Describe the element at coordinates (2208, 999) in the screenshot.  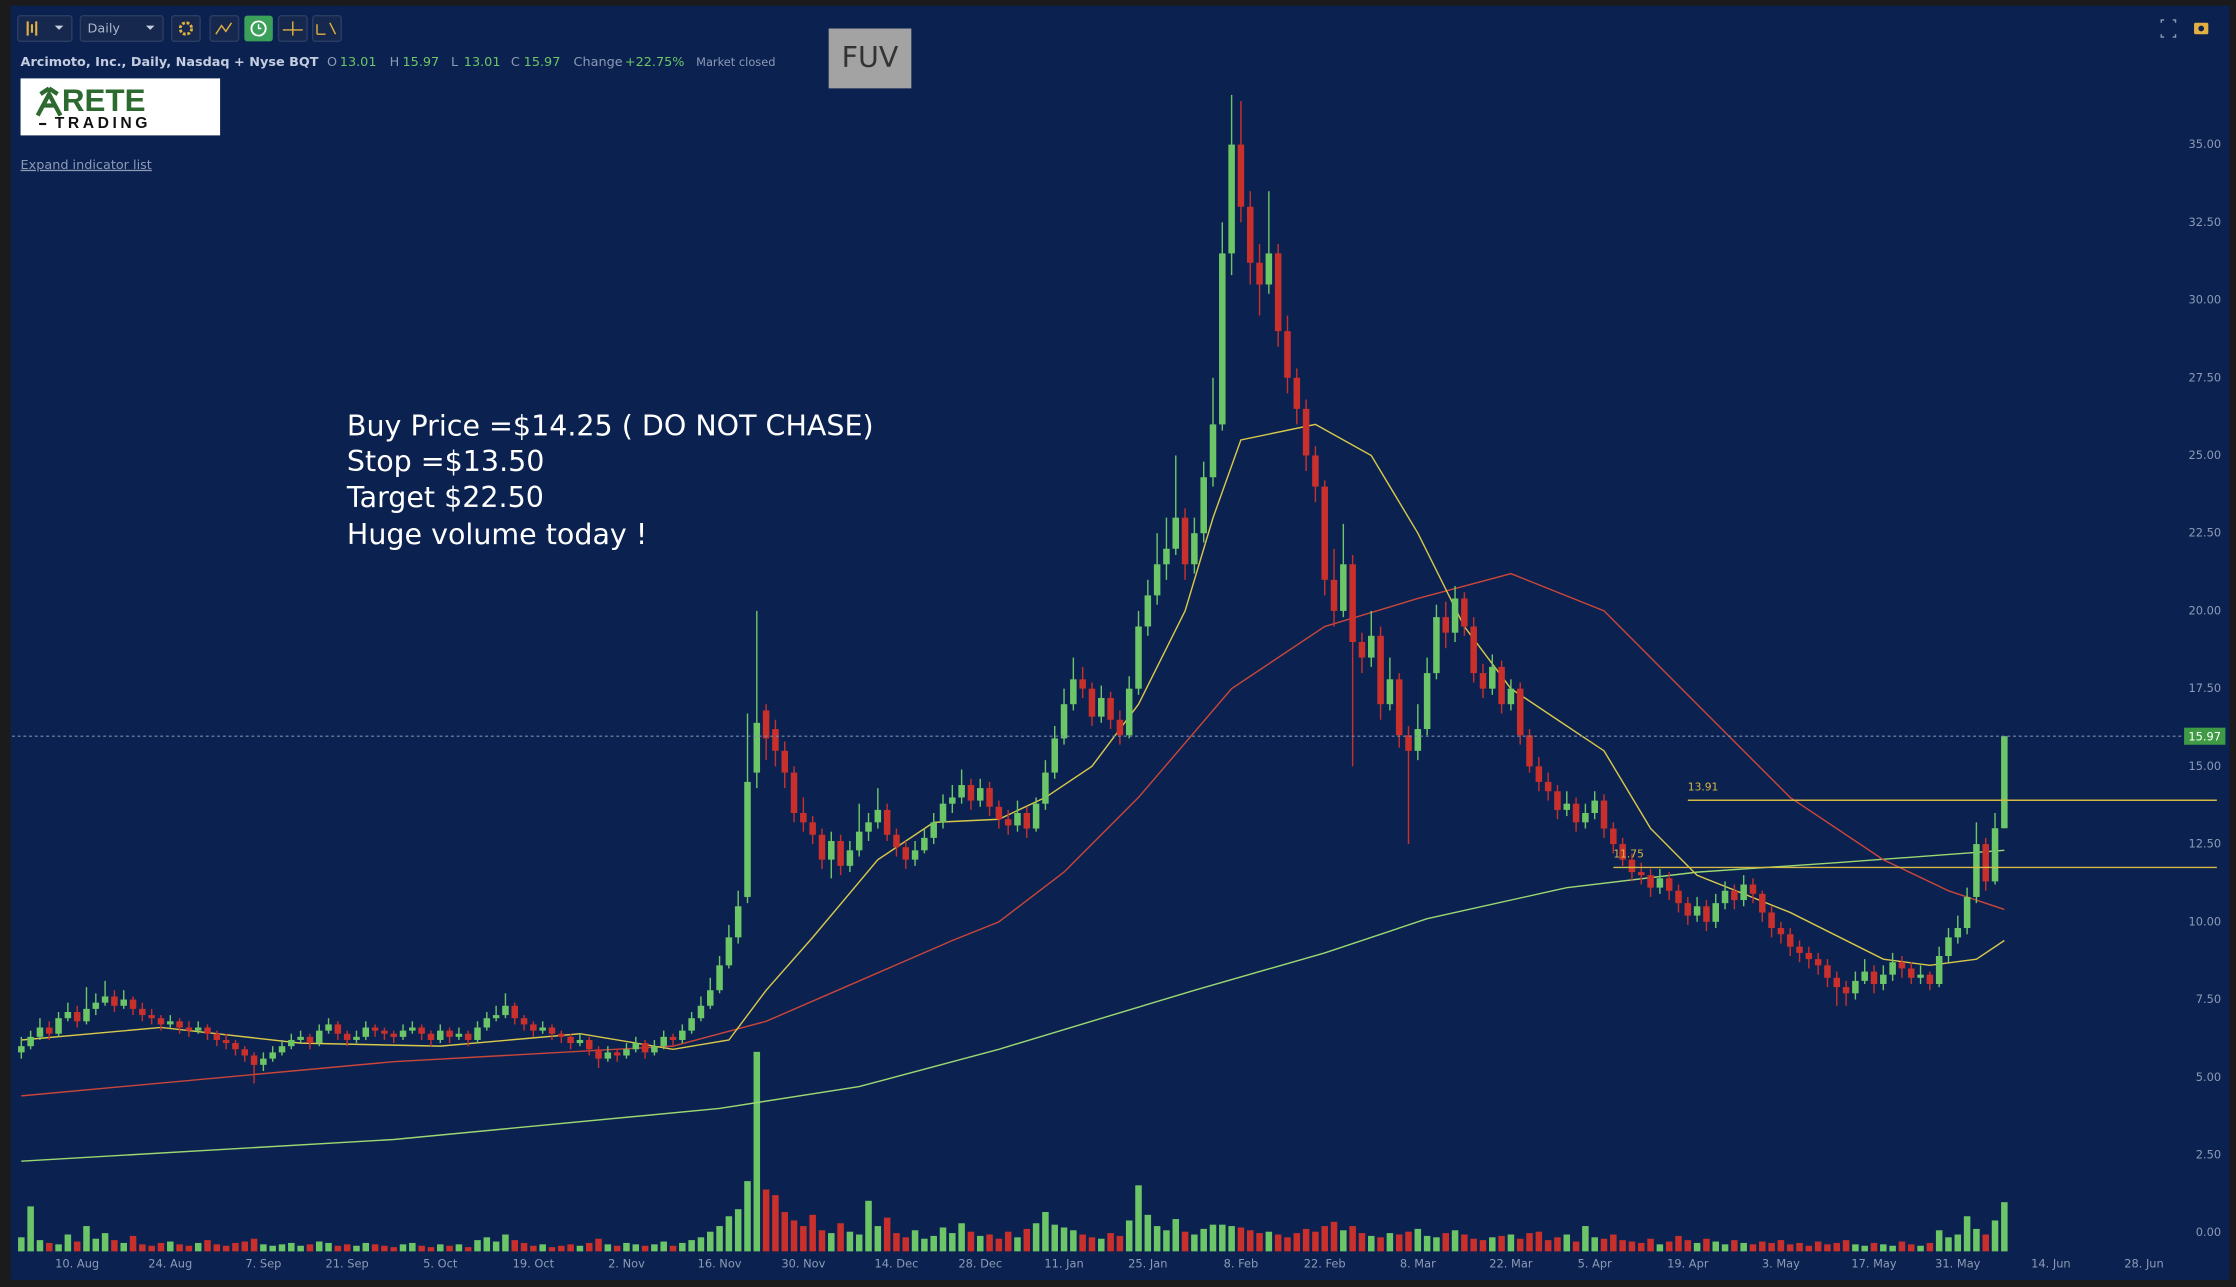
I see `y-tick-label: 7.50` at that location.